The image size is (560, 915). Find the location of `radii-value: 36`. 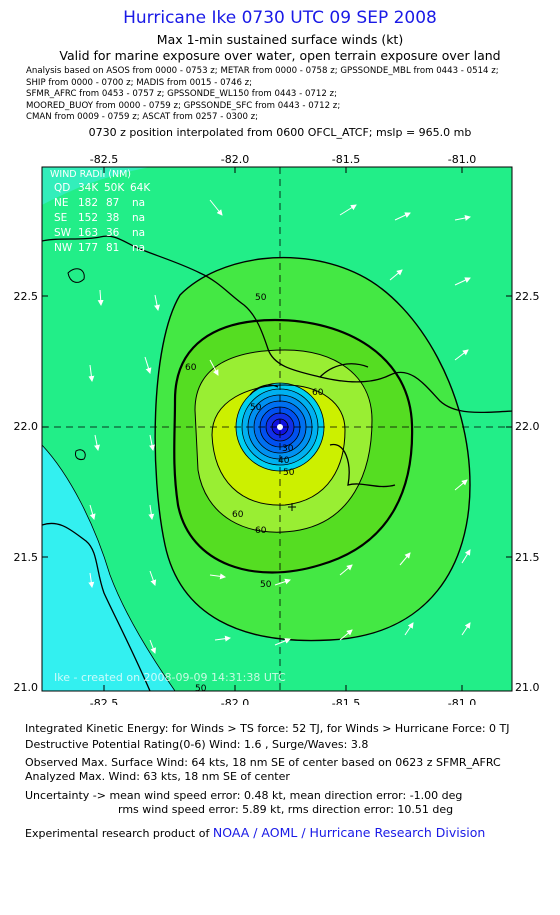

radii-value: 36 is located at coordinates (113, 233).